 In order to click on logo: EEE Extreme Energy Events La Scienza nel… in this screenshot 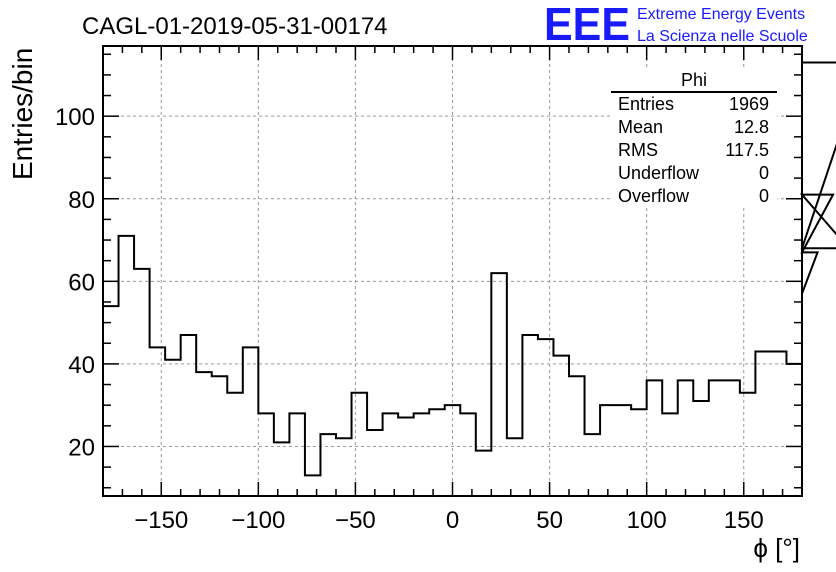, I will do `click(676, 25)`.